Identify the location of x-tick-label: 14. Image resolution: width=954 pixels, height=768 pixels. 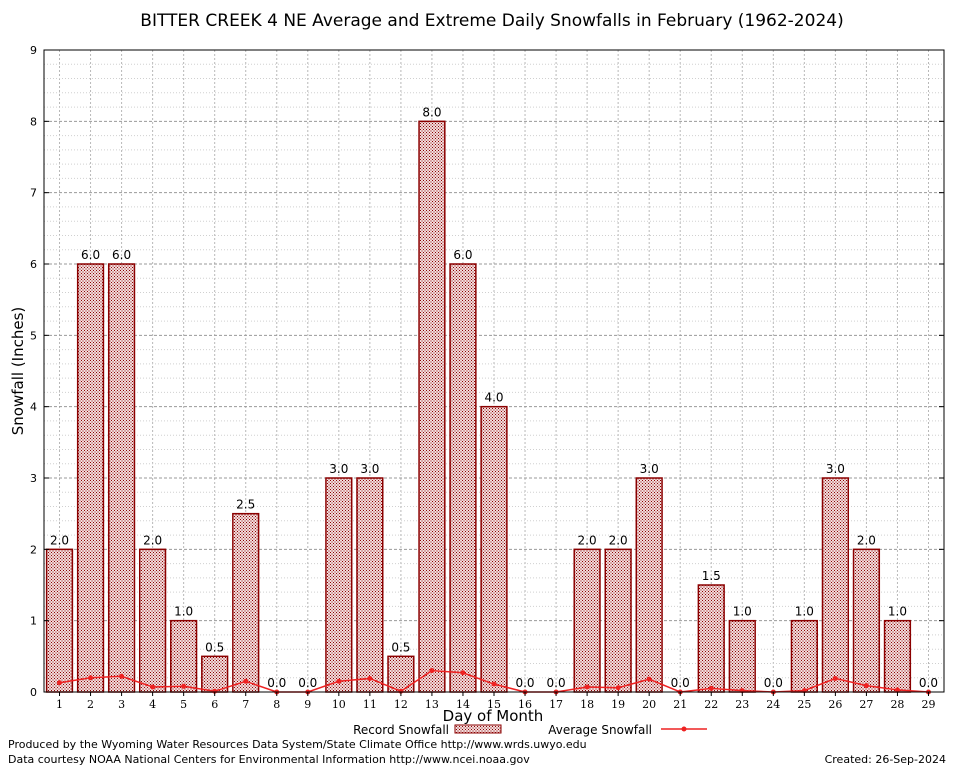
(463, 704).